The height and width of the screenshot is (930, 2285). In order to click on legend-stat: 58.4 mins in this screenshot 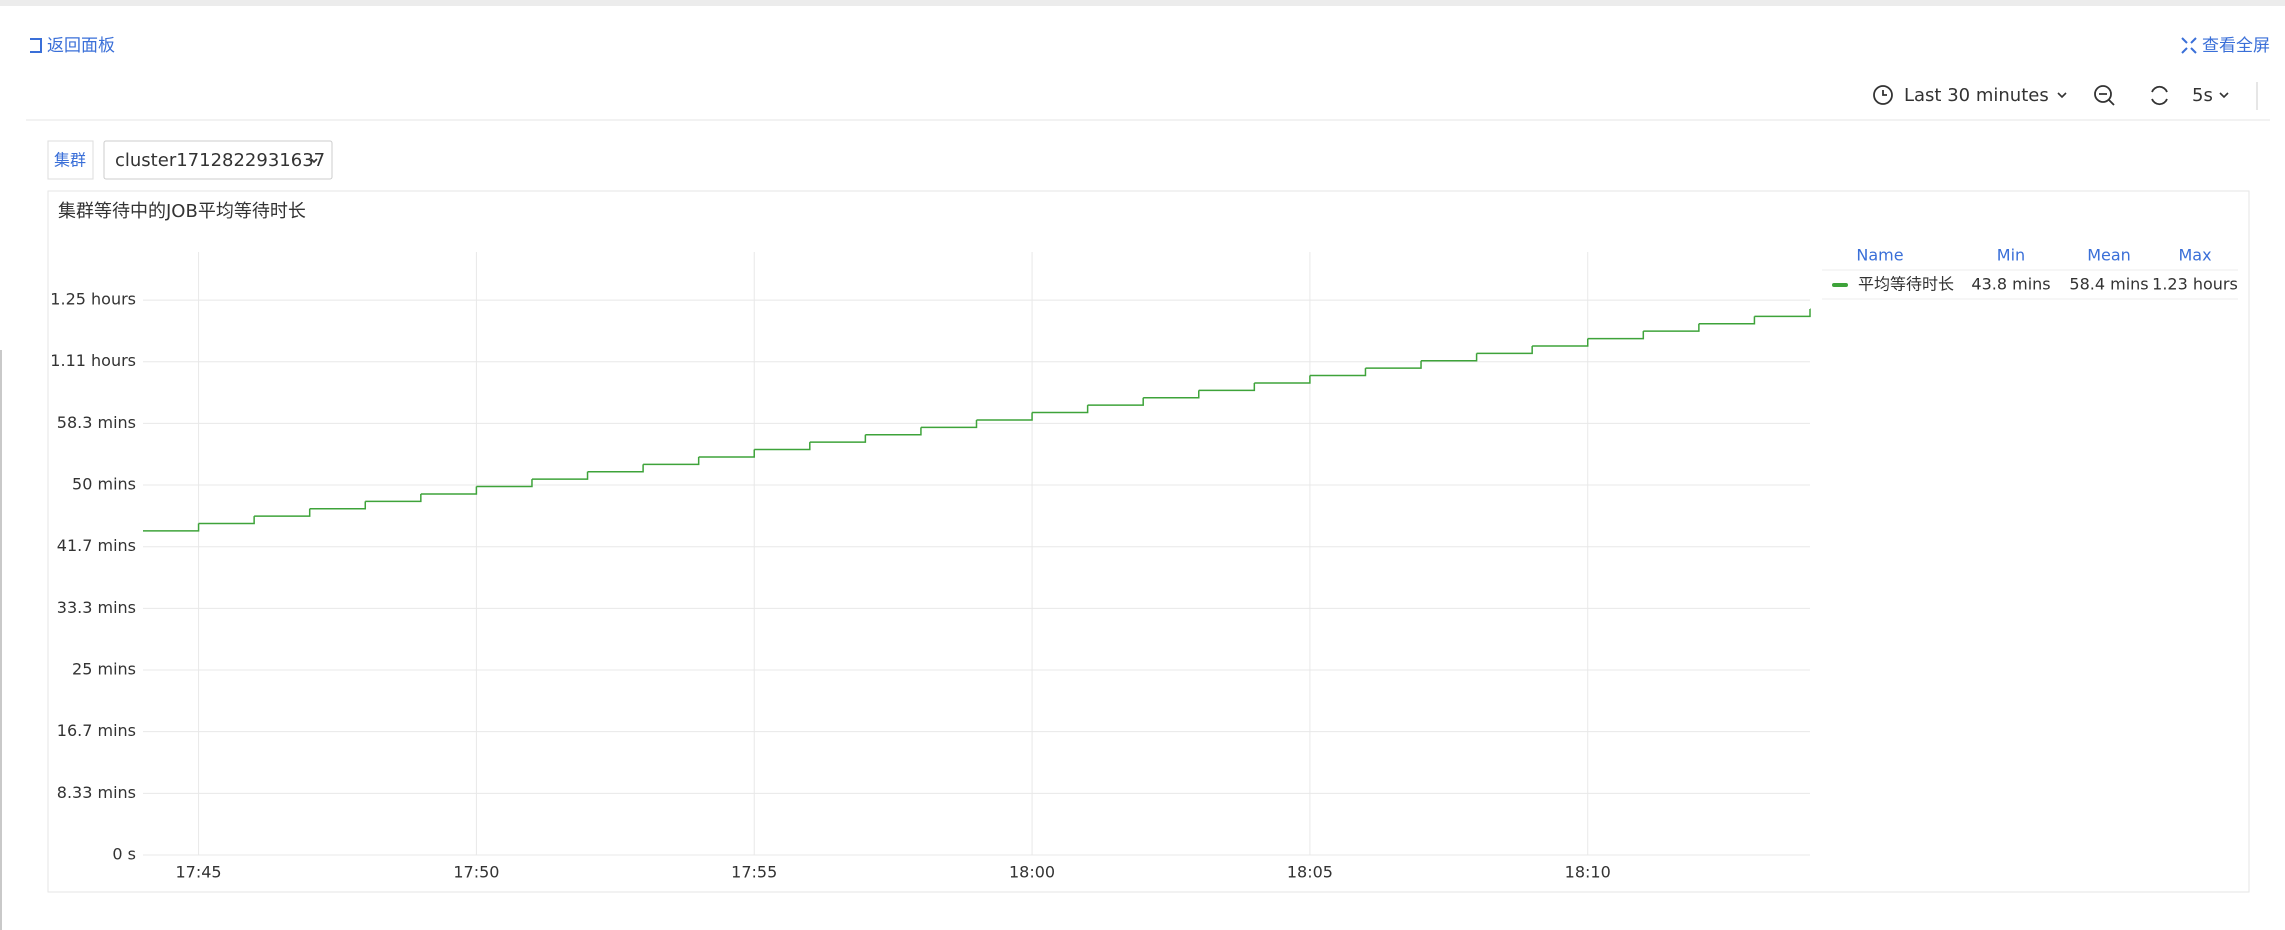, I will do `click(2108, 284)`.